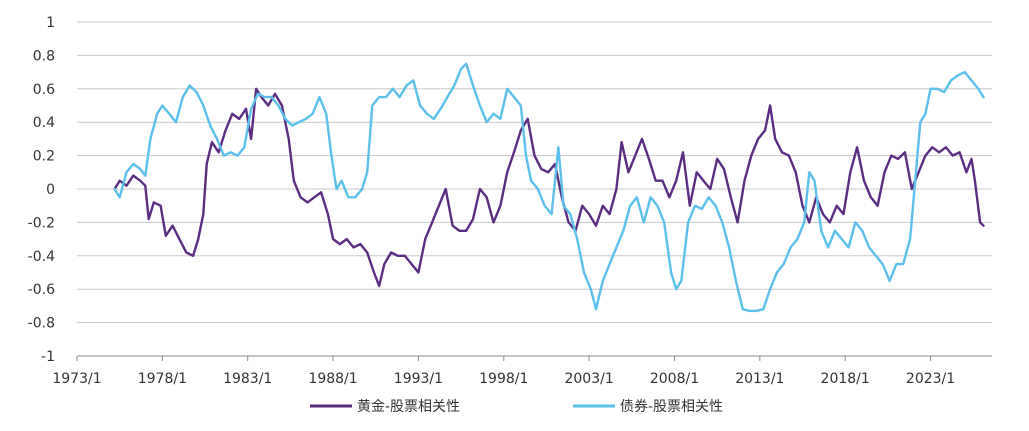 Image resolution: width=1029 pixels, height=431 pixels. Describe the element at coordinates (50, 23) in the screenshot. I see `y-tick-label: 1` at that location.